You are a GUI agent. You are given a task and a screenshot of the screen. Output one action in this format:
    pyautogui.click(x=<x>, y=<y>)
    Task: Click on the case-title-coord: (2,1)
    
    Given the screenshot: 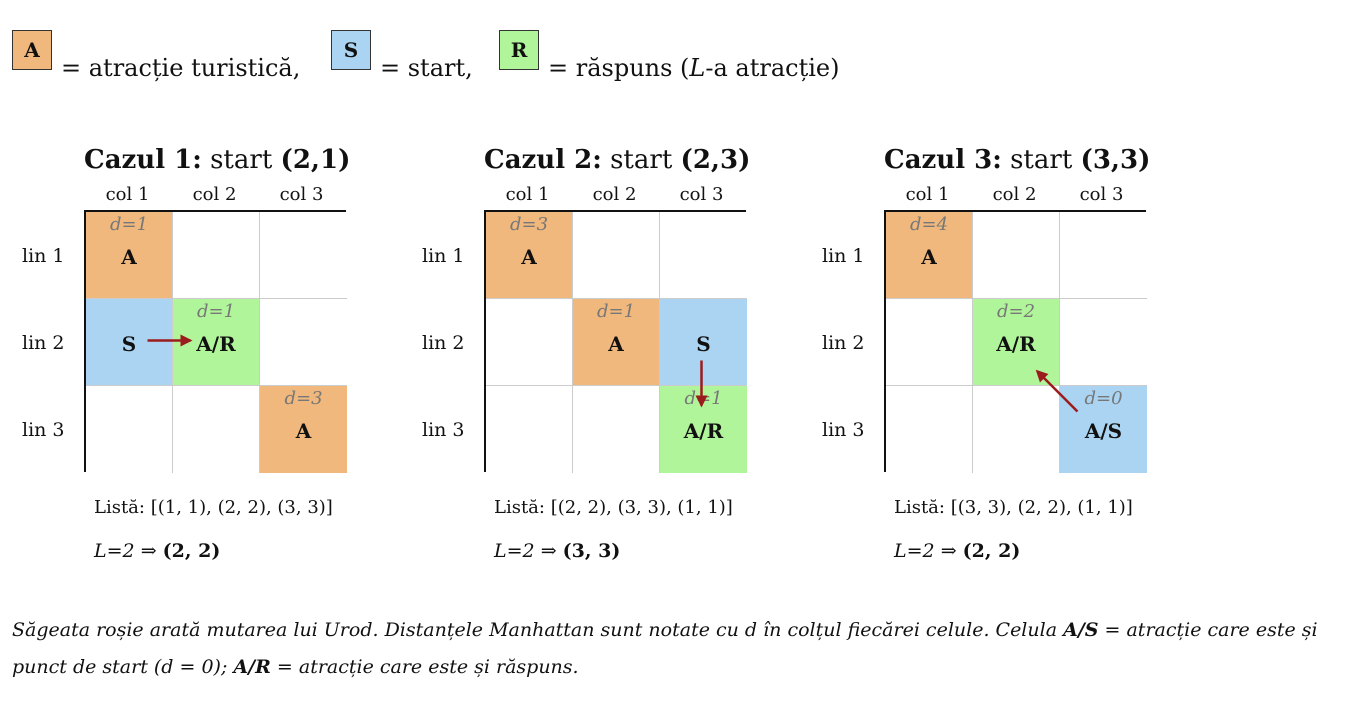 What is the action you would take?
    pyautogui.click(x=315, y=160)
    